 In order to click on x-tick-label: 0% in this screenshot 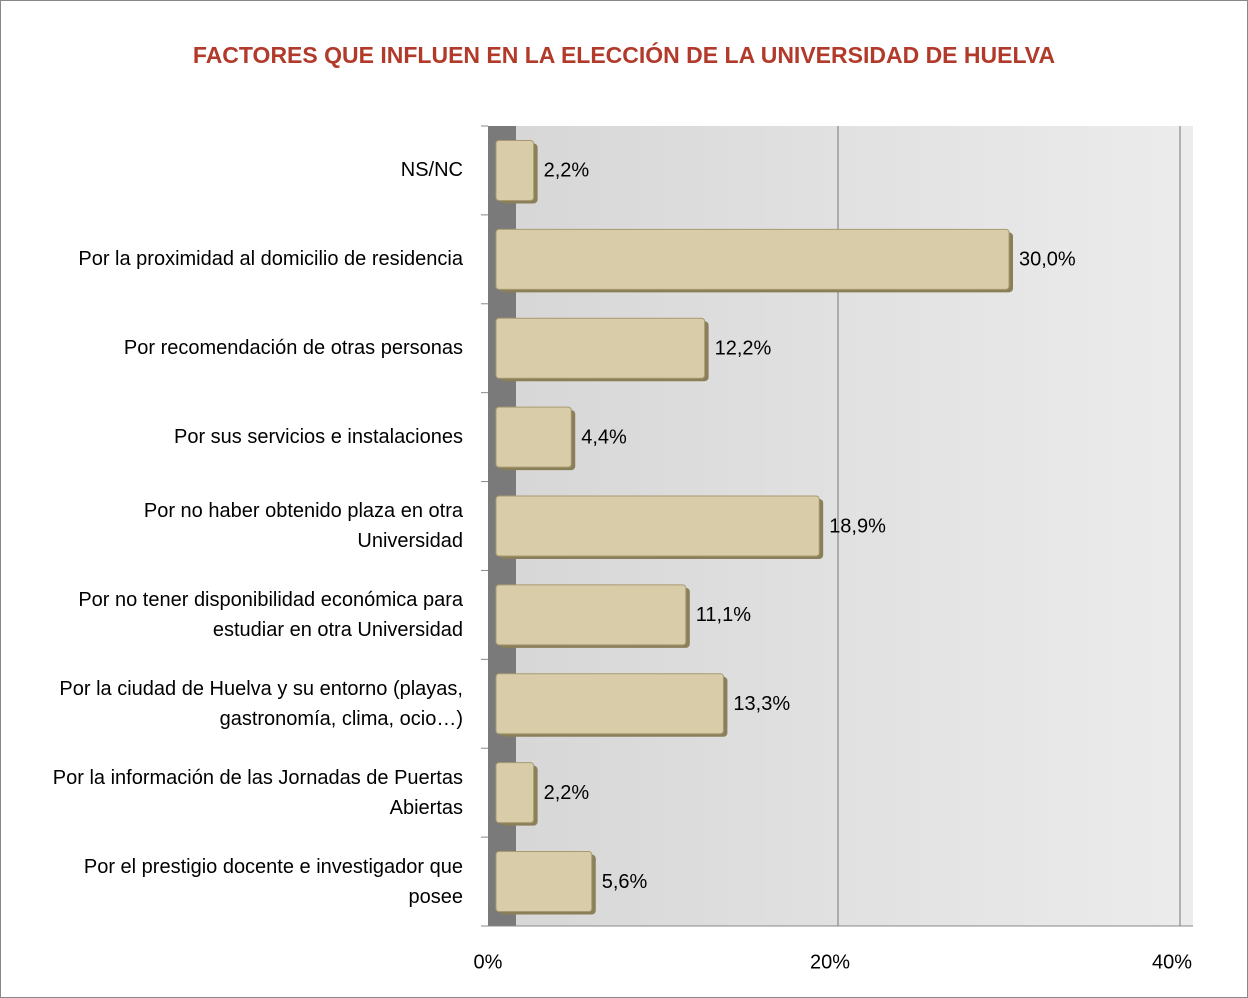, I will do `click(488, 962)`.